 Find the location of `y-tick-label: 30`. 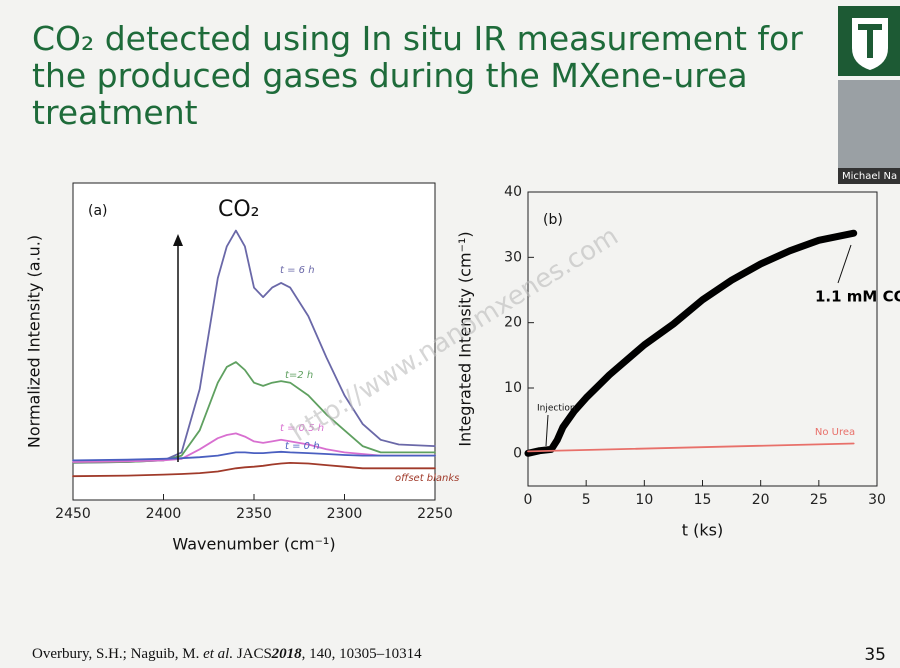

y-tick-label: 30 is located at coordinates (513, 257).